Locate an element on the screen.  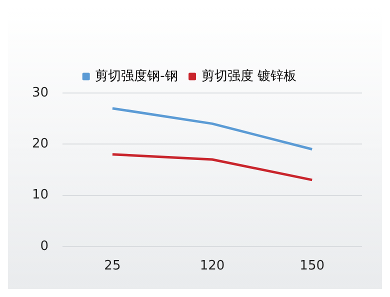
y-tick-label: 0 is located at coordinates (44, 246).